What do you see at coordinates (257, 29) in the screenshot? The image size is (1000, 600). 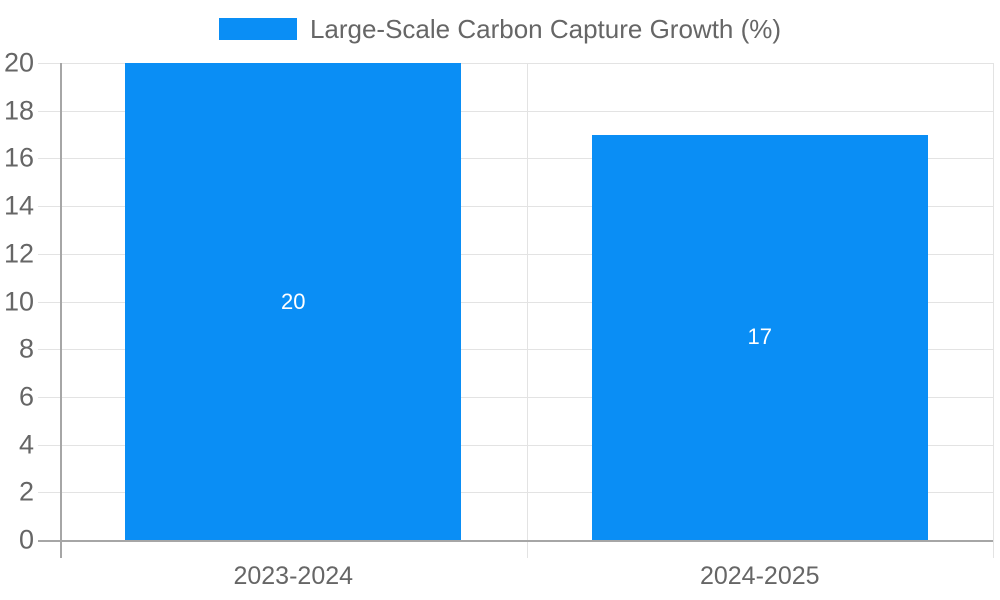 I see `legend-swatch-icon` at bounding box center [257, 29].